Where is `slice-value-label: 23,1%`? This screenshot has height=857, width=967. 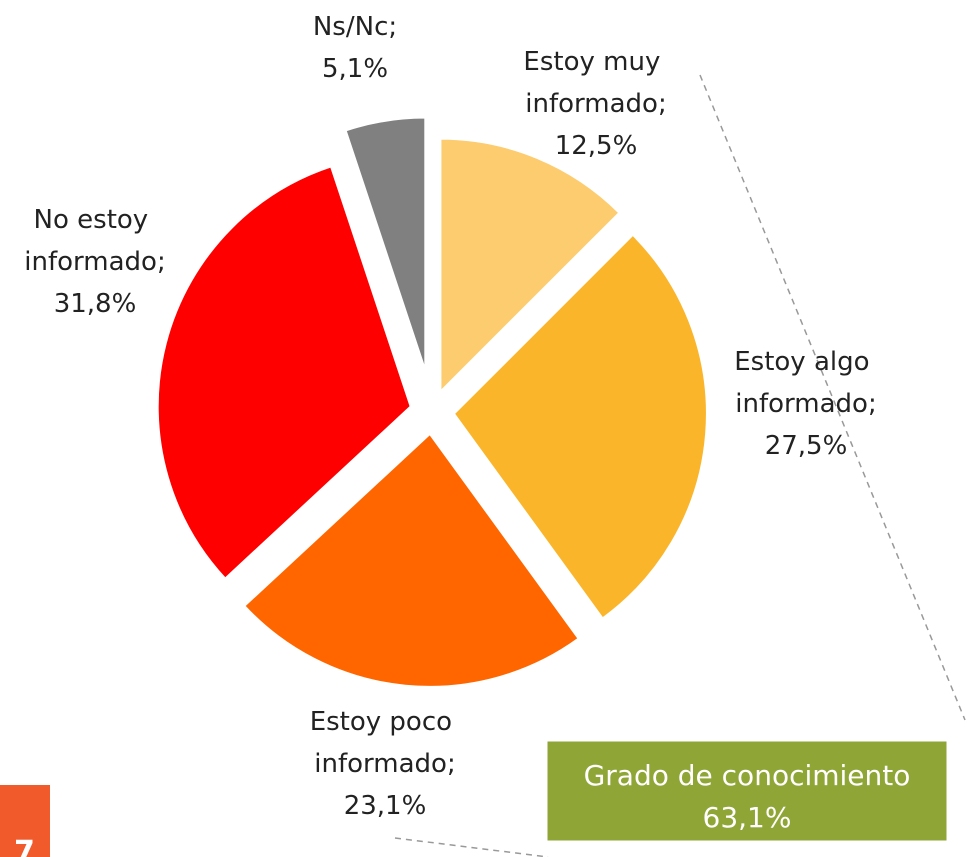 slice-value-label: 23,1% is located at coordinates (385, 806).